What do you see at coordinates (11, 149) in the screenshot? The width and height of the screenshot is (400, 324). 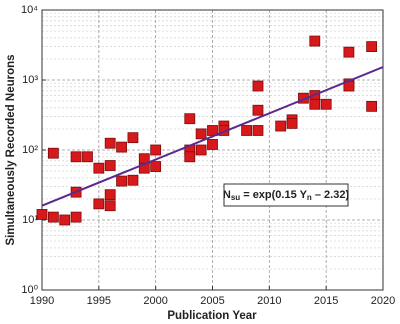 I see `y-axis-title: Simultaneously Recorded Neurons` at bounding box center [11, 149].